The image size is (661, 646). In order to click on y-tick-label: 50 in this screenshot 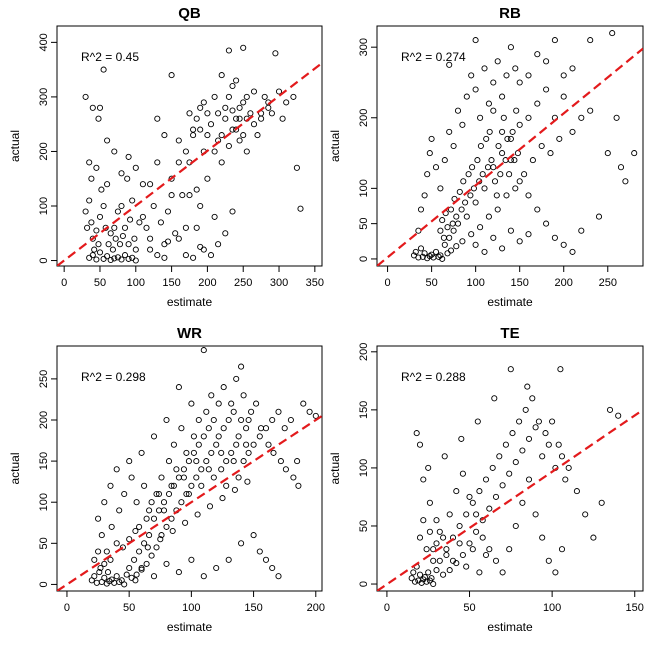, I will do `click(44, 543)`.